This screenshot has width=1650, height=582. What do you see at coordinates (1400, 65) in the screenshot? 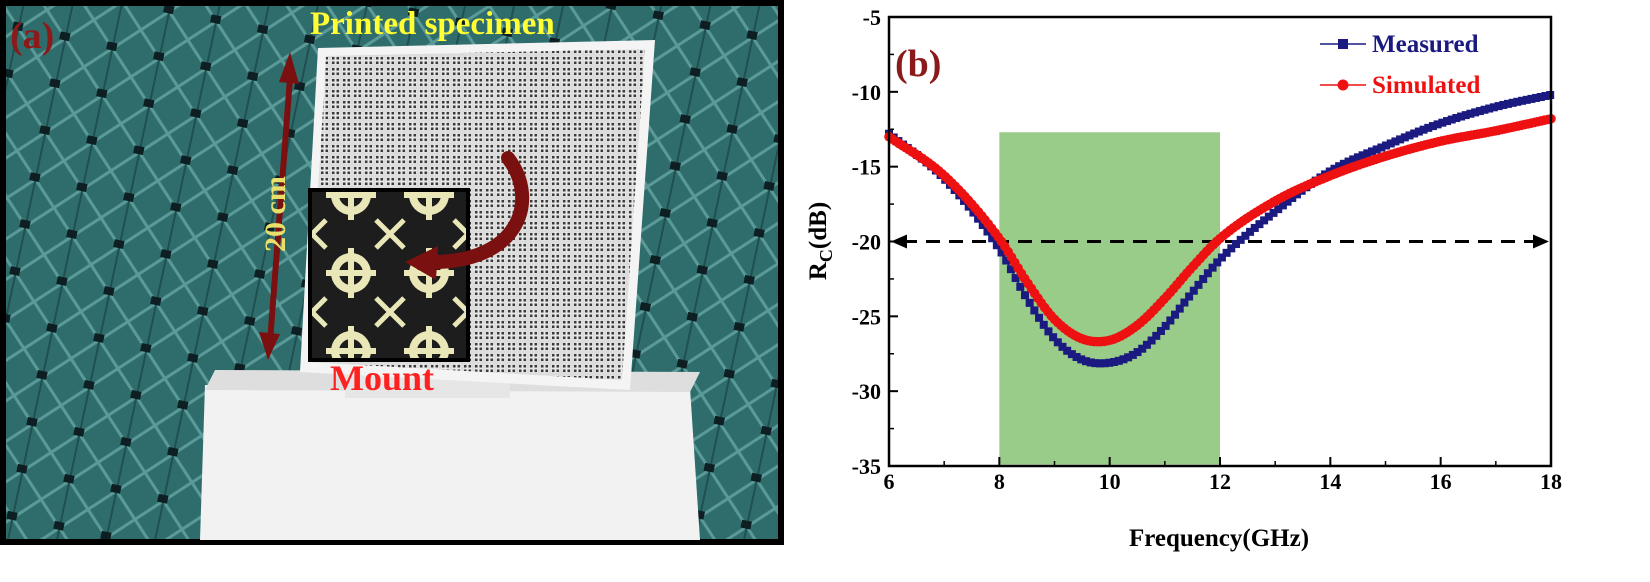
I see `legend: Measured Simulated` at bounding box center [1400, 65].